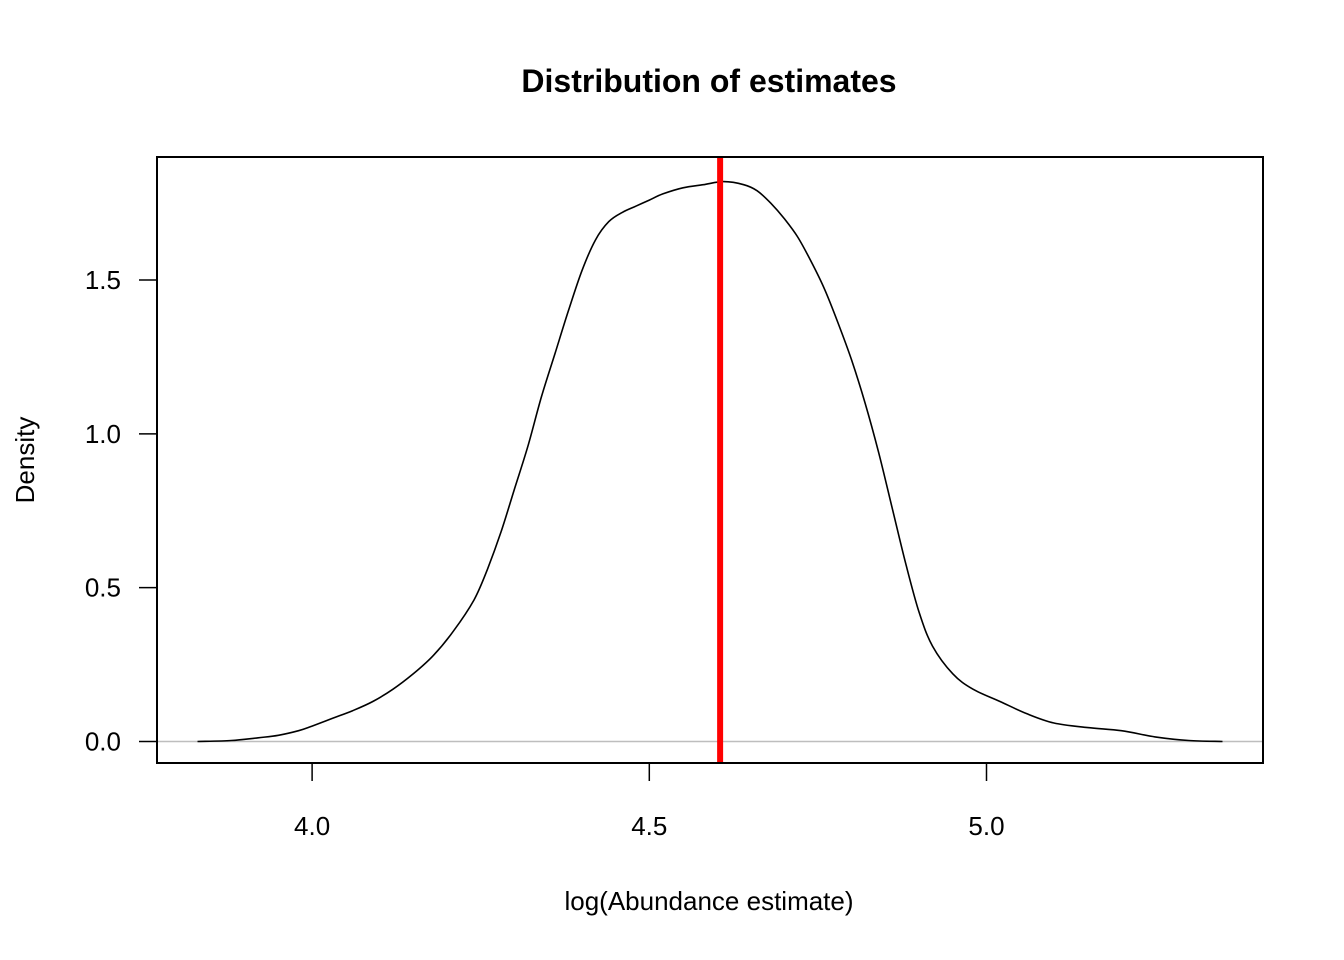  What do you see at coordinates (312, 826) in the screenshot?
I see `x-tick-label: 4.0` at bounding box center [312, 826].